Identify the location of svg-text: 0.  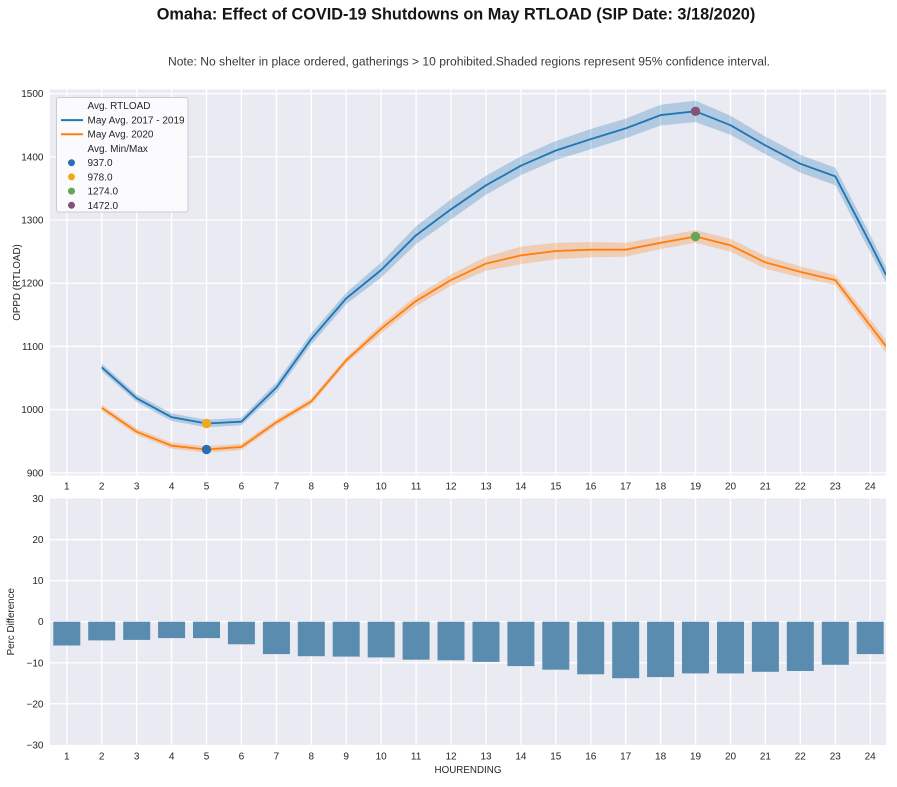
(41, 622).